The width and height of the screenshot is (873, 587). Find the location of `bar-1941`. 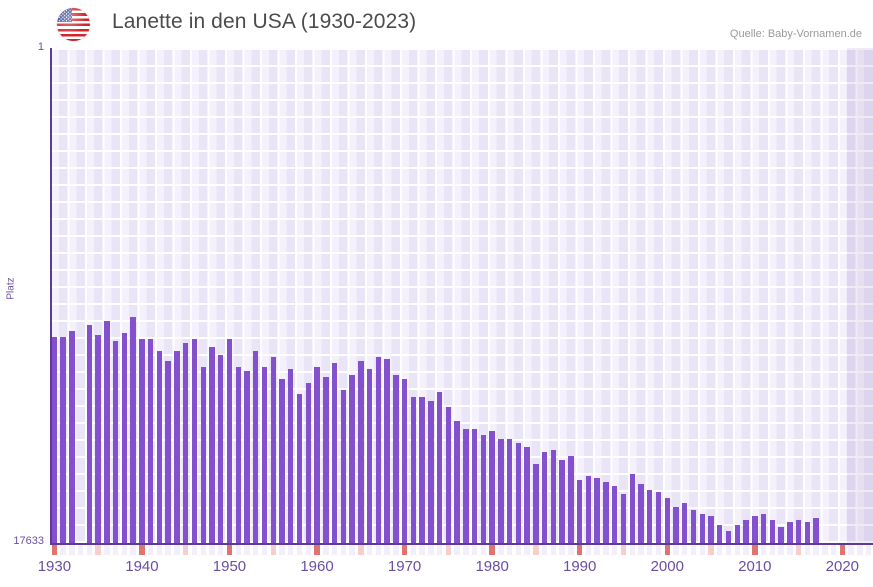

bar-1941 is located at coordinates (150, 441).